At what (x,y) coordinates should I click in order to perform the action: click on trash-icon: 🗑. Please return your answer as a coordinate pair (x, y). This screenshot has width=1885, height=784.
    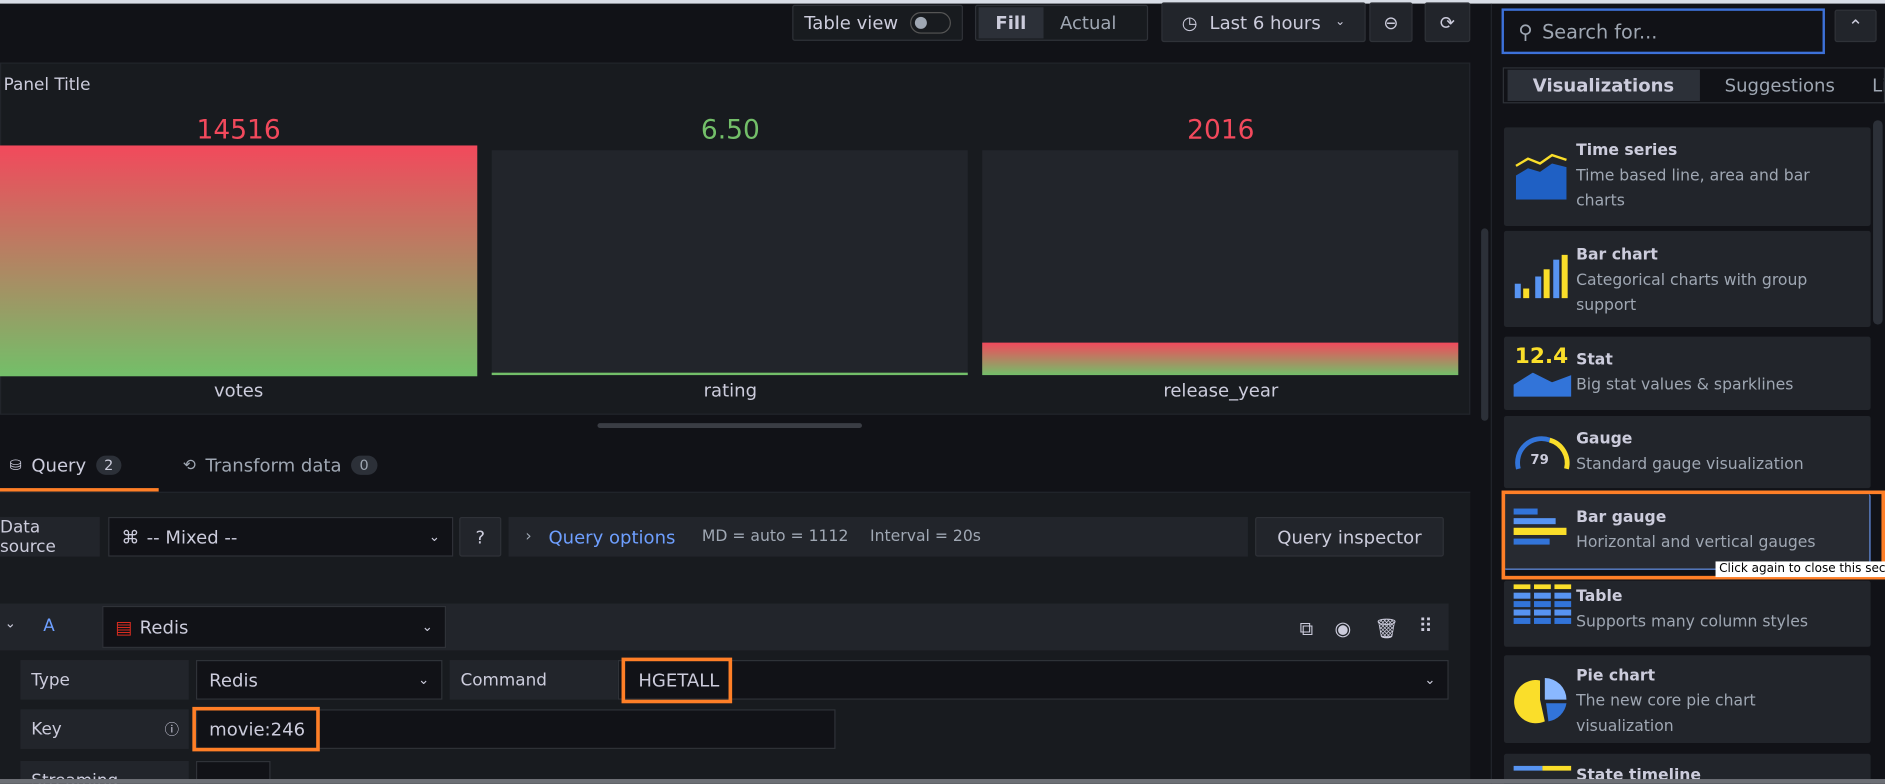
    Looking at the image, I should click on (1386, 628).